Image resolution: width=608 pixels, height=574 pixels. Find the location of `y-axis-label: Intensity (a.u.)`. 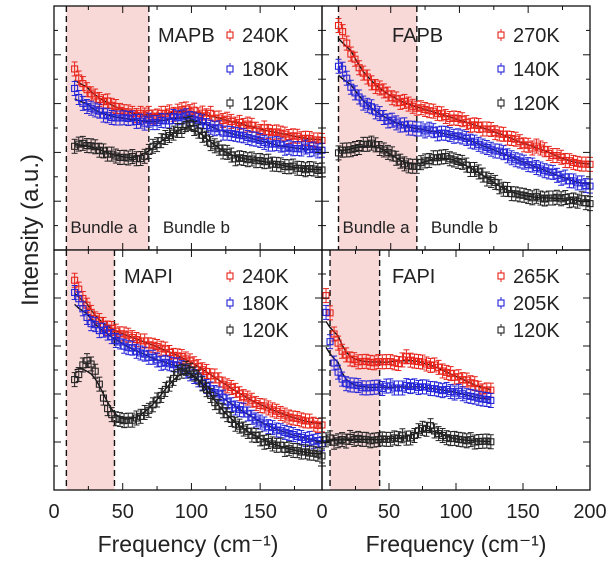

y-axis-label: Intensity (a.u.) is located at coordinates (30, 230).